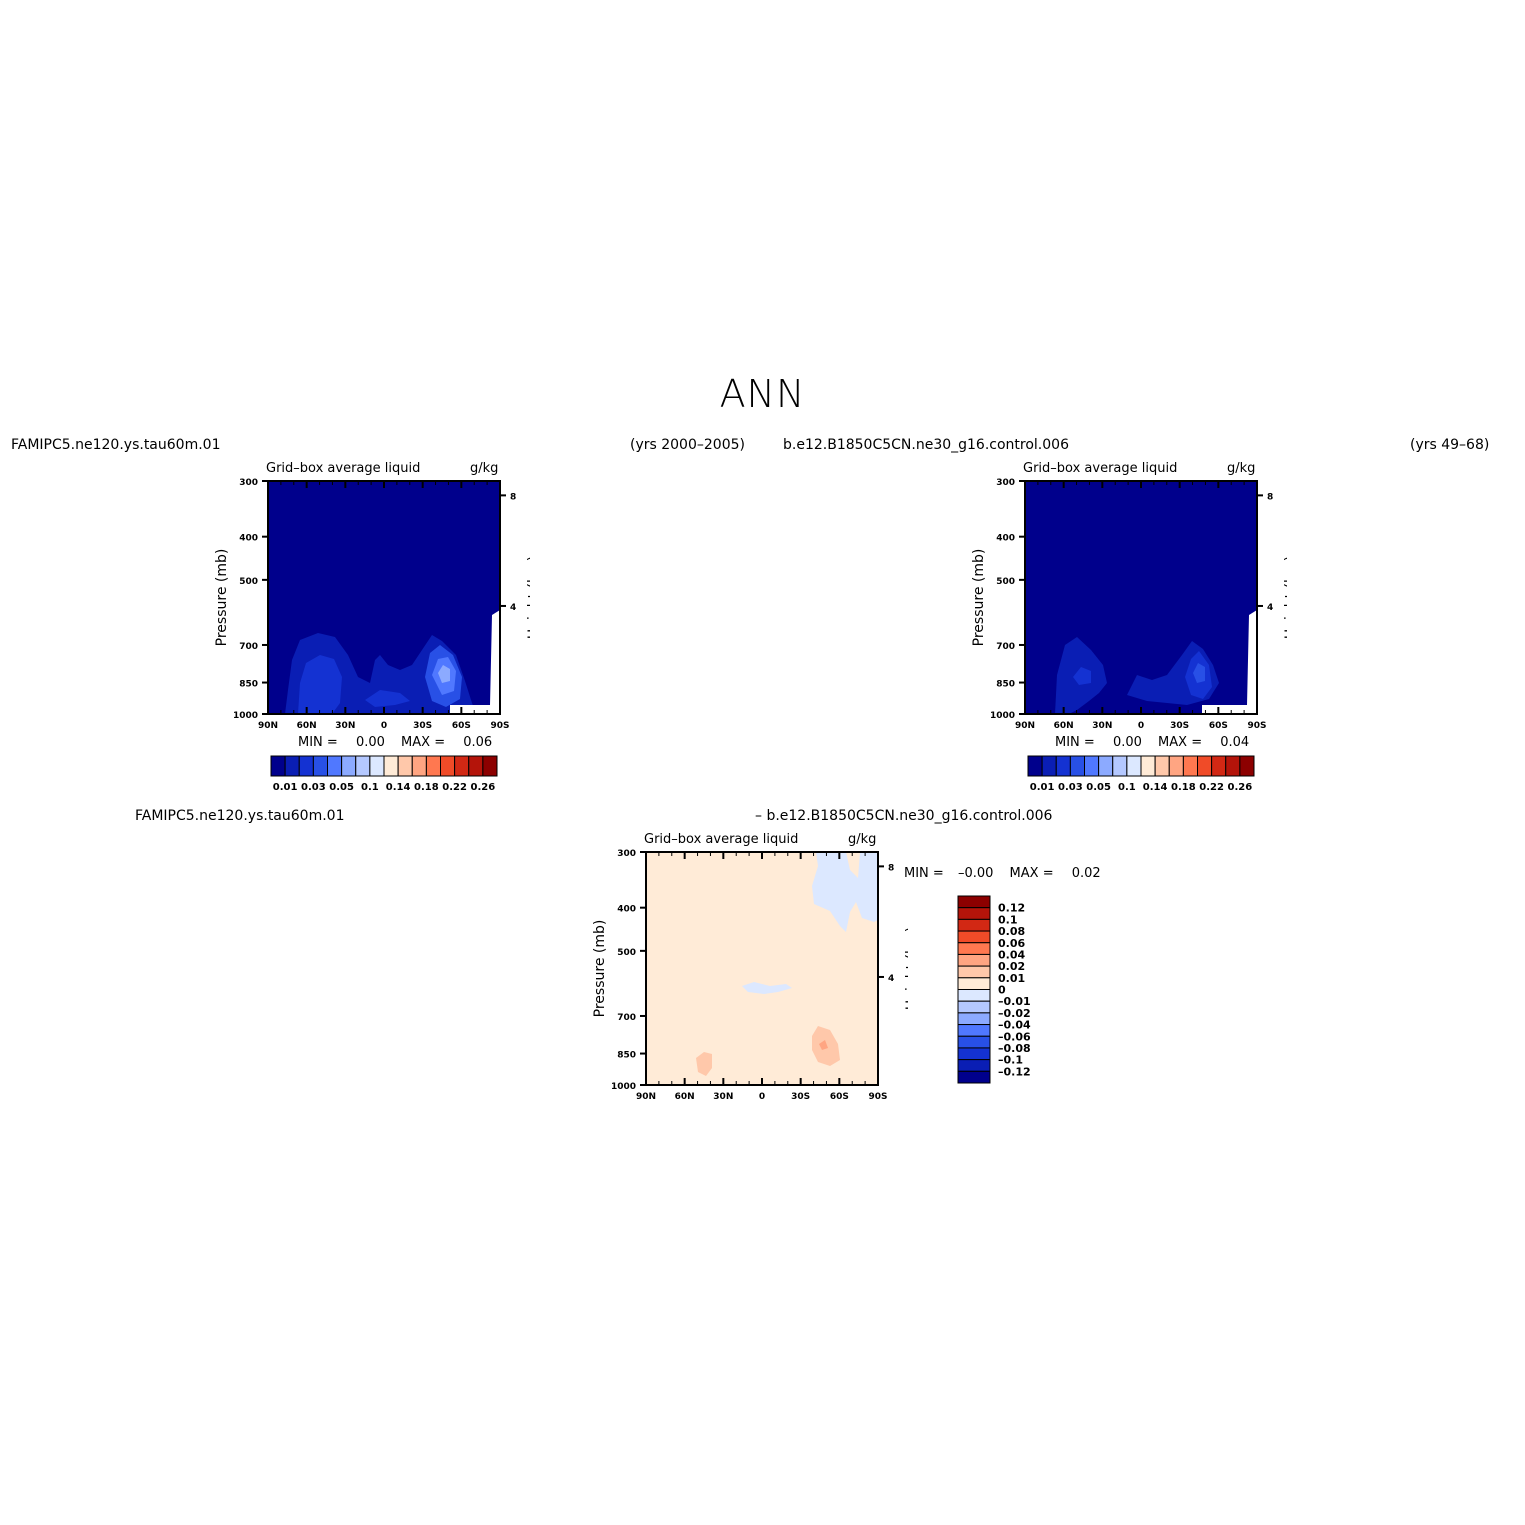 This screenshot has width=1525, height=1525. Describe the element at coordinates (1235, 742) in the screenshot. I see `panel2-max-value: 0.04` at that location.